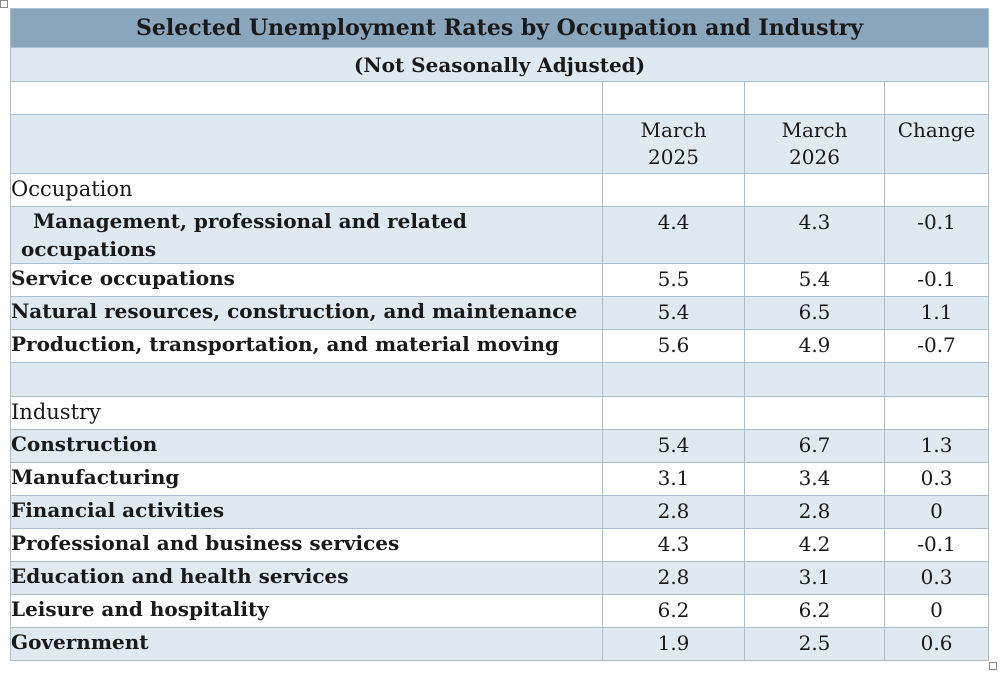  Describe the element at coordinates (306, 413) in the screenshot. I see `section-label-industry: Industry` at that location.